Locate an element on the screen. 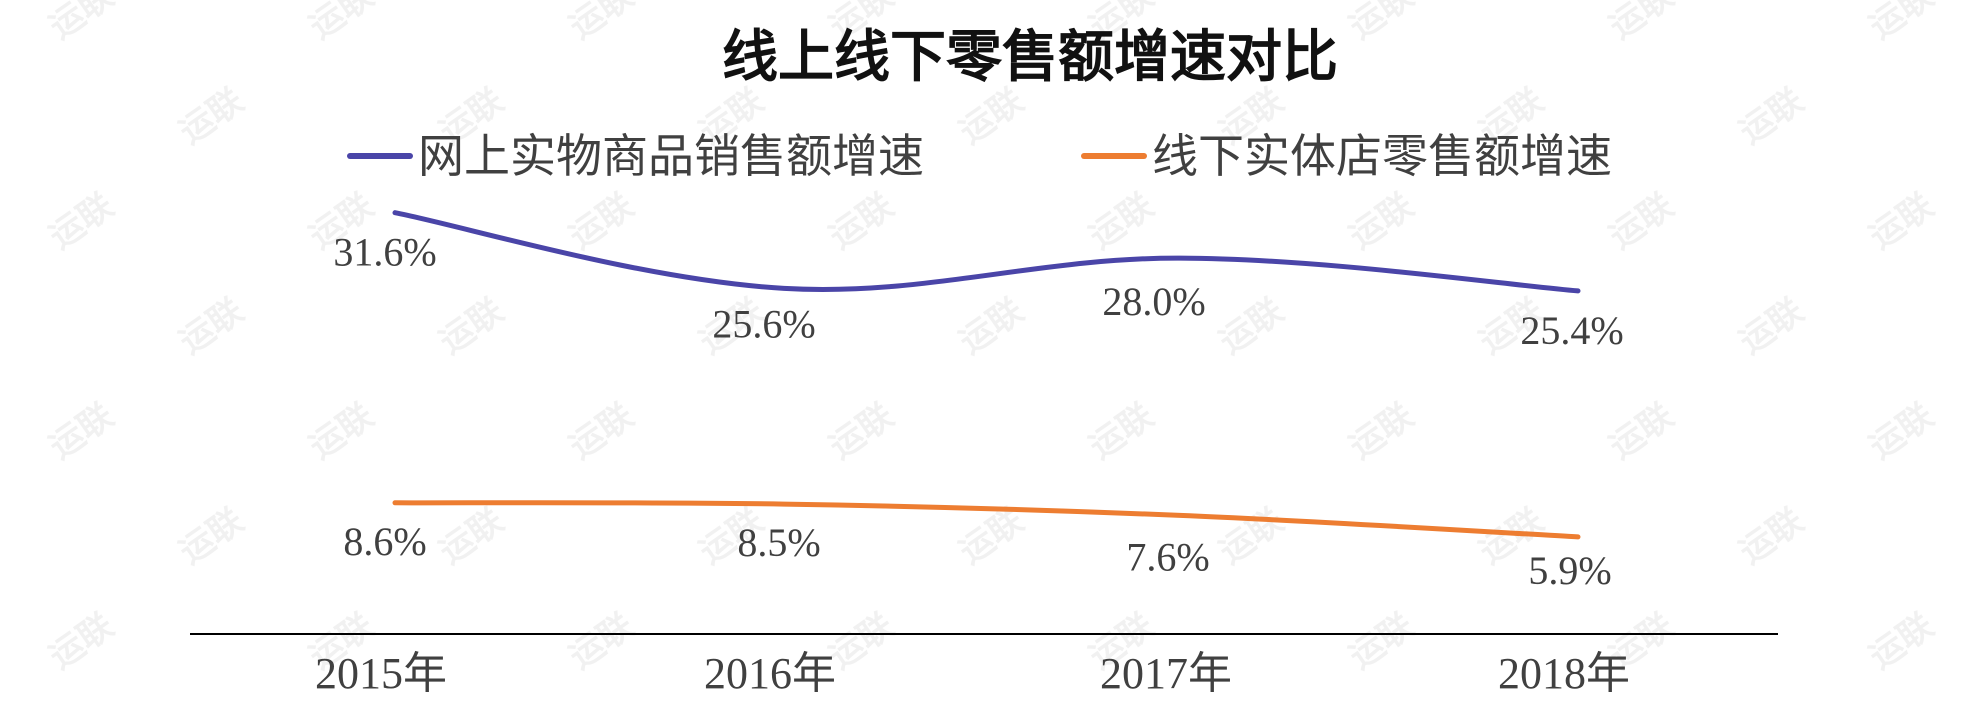  data-label-online: 25.6% is located at coordinates (763, 323).